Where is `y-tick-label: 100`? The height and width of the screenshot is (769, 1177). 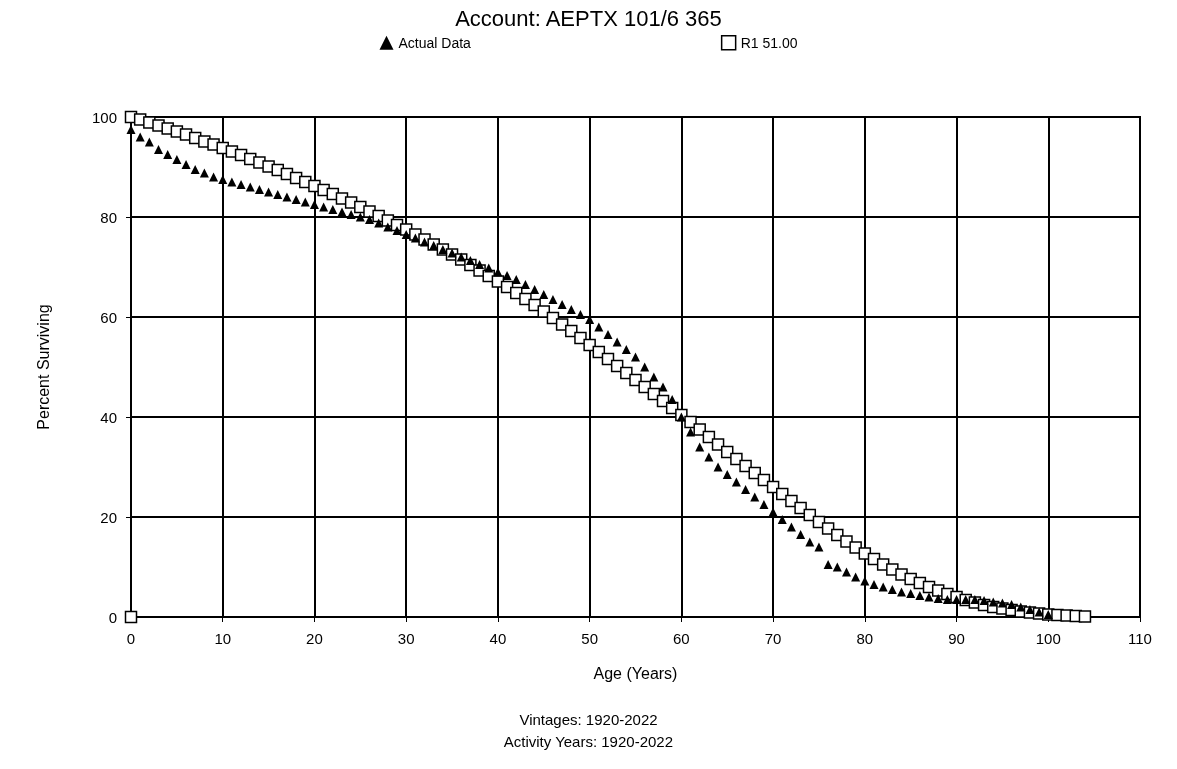
y-tick-label: 100 is located at coordinates (104, 117).